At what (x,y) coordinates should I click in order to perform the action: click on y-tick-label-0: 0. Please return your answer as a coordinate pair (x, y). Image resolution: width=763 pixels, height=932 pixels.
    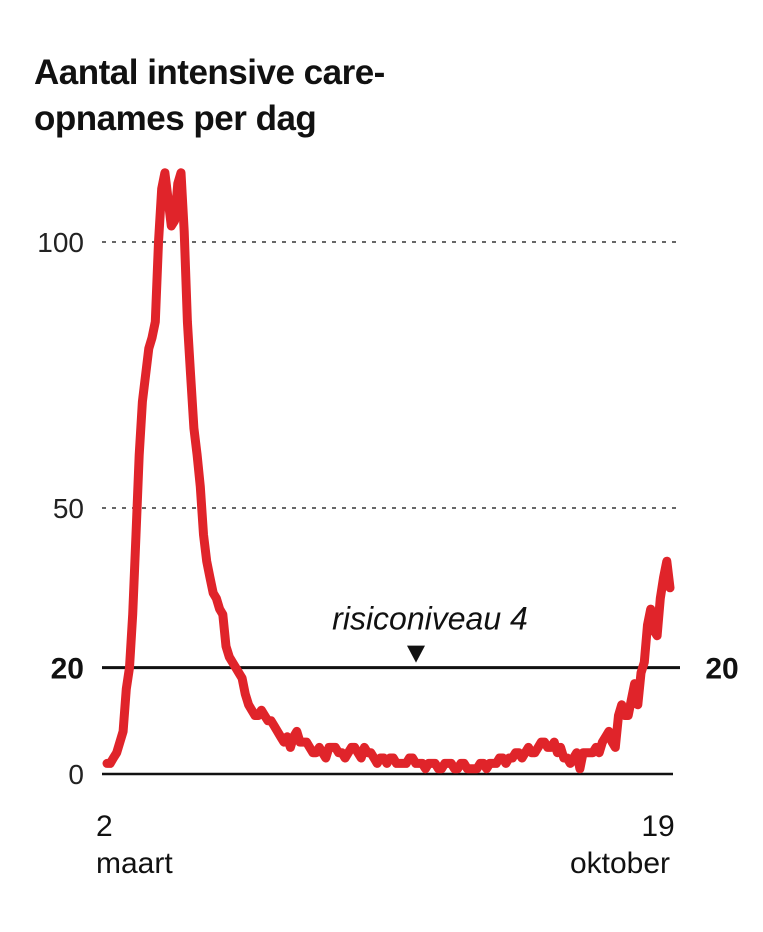
    Looking at the image, I should click on (76, 774).